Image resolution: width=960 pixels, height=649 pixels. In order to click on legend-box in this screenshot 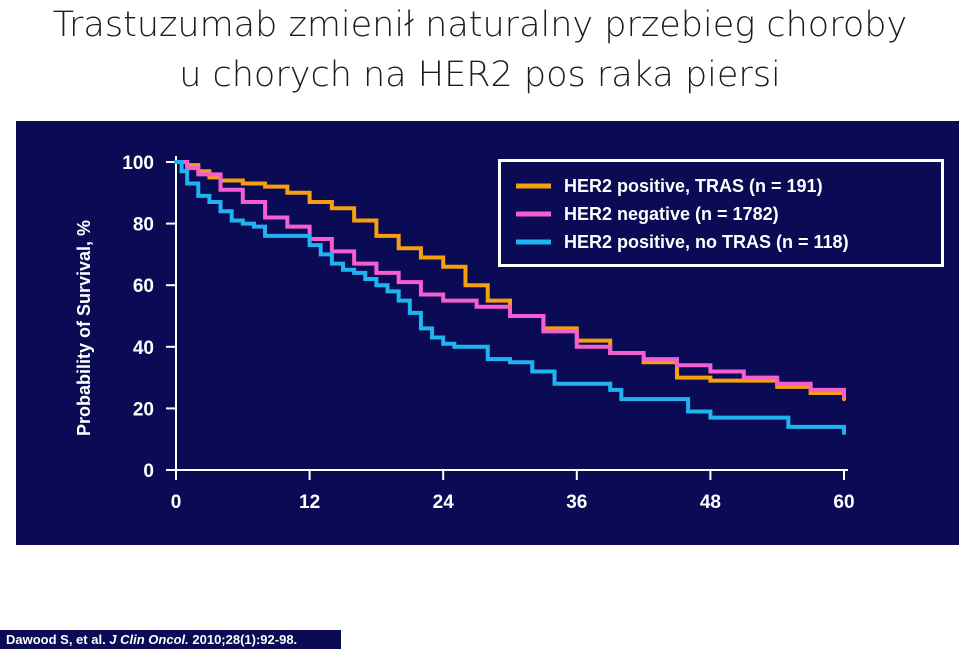, I will do `click(721, 213)`.